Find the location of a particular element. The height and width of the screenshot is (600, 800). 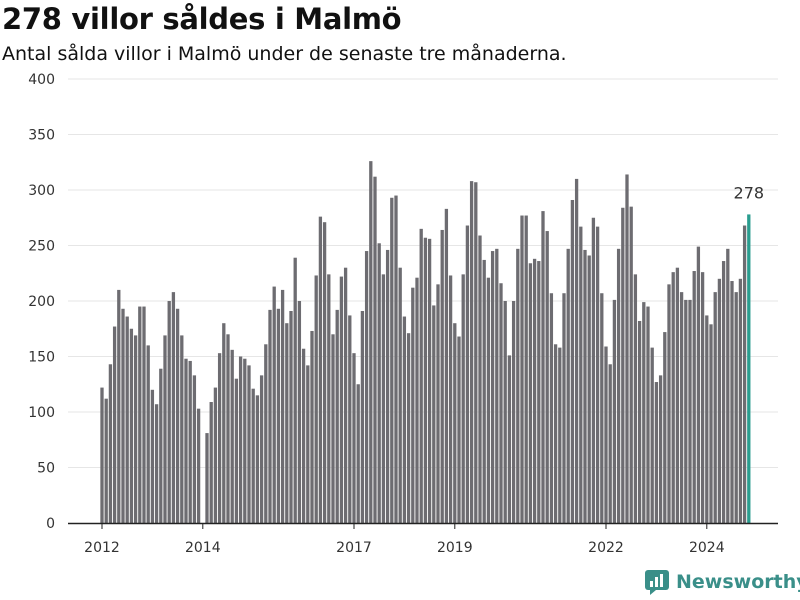

chart-title: 278 villor såldes i Malmö is located at coordinates (202, 19).